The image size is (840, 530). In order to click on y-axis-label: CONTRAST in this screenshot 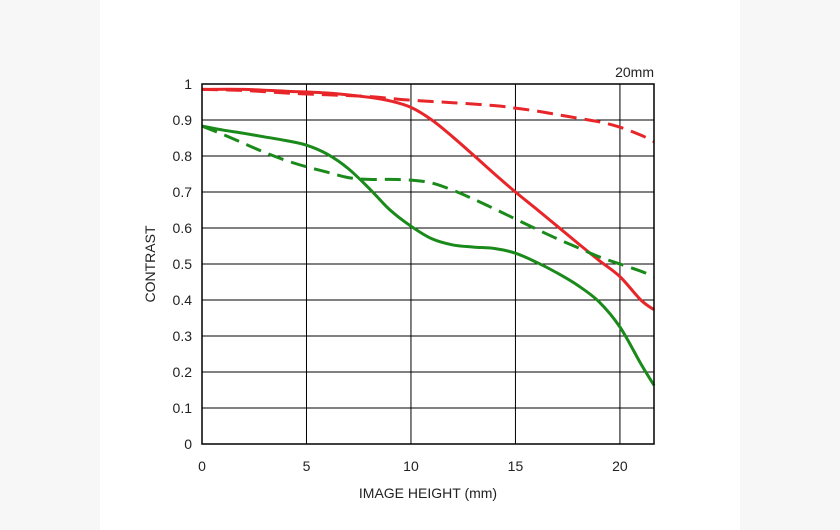, I will do `click(150, 263)`.